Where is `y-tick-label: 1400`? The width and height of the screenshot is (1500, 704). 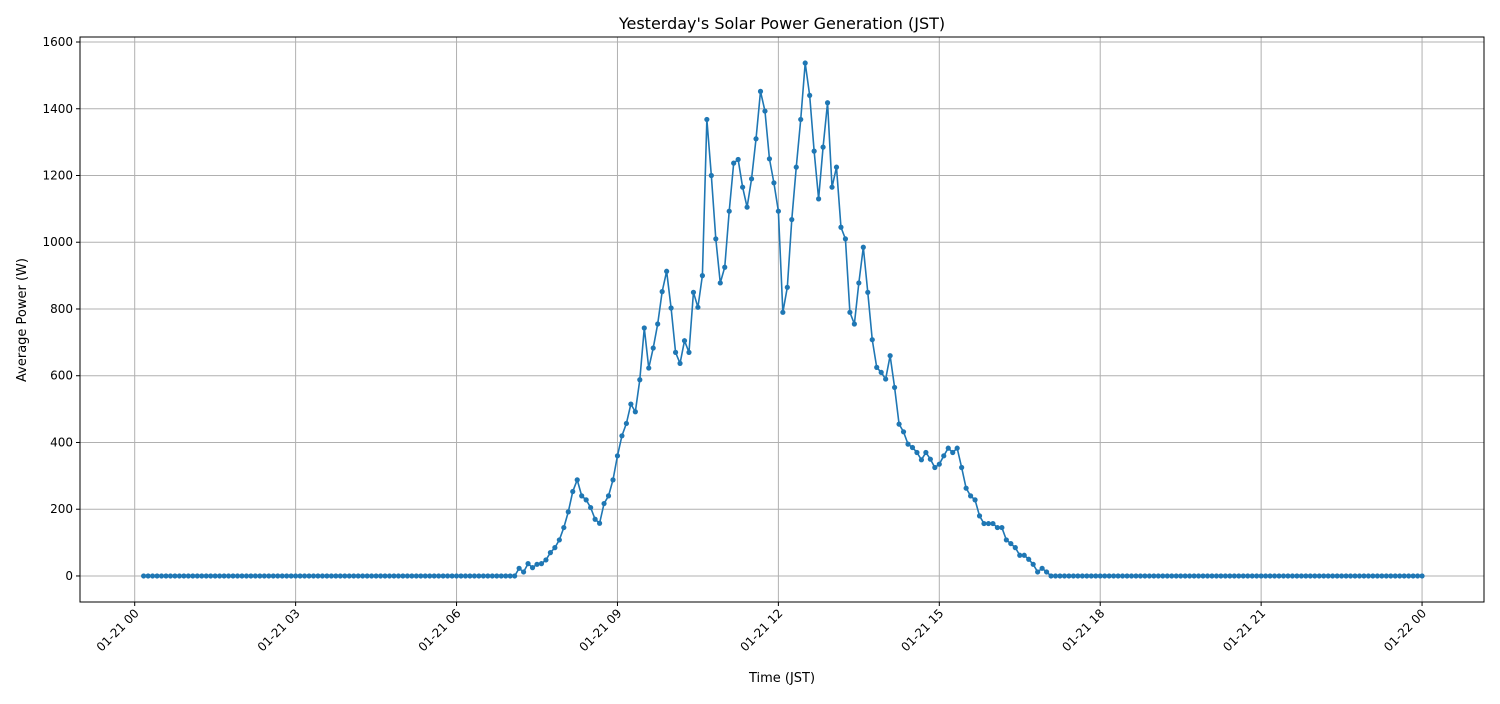
y-tick-label: 1400 is located at coordinates (57, 109).